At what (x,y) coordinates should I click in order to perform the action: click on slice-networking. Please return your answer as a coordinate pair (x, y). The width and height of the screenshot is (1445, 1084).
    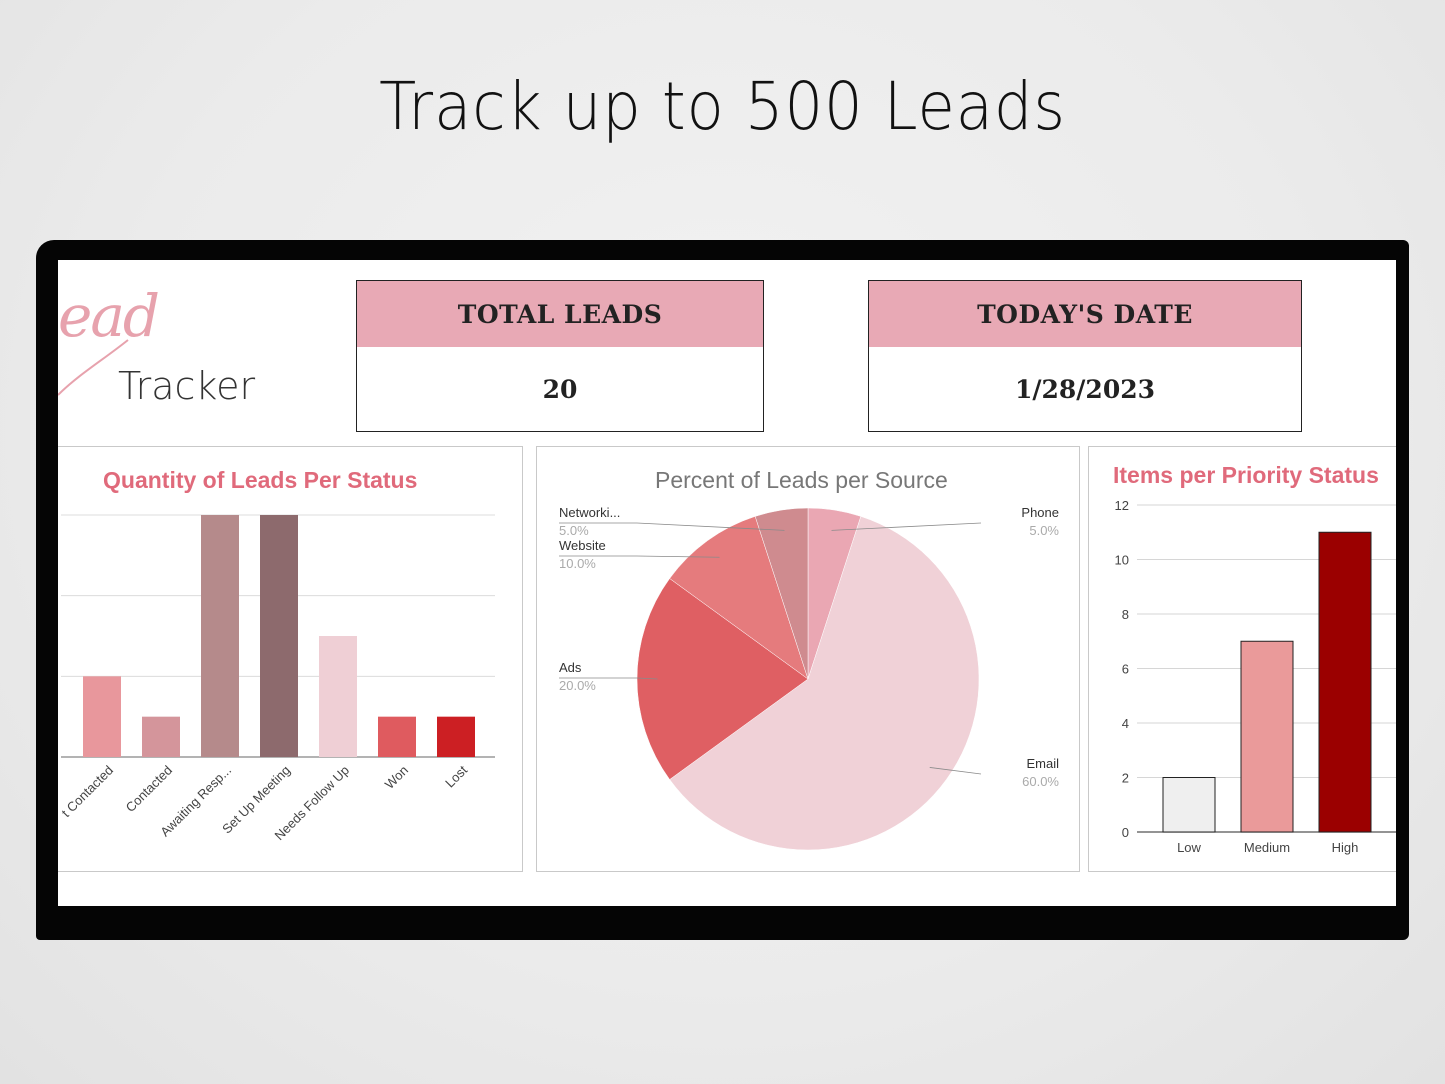
    Looking at the image, I should click on (781, 593).